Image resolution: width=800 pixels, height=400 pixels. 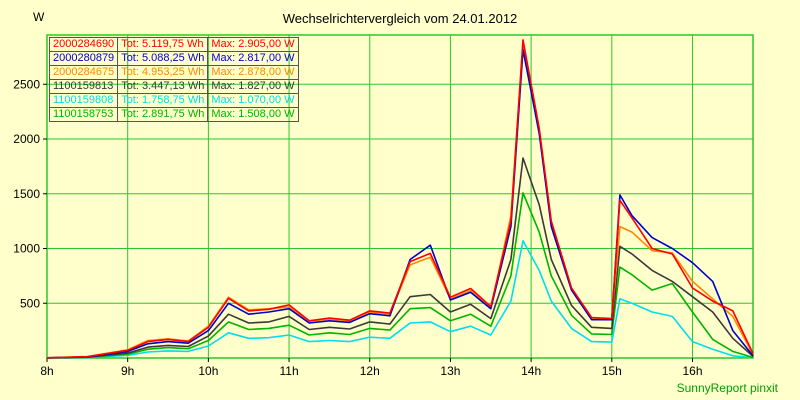 What do you see at coordinates (46, 371) in the screenshot?
I see `x-tick-label: 8h` at bounding box center [46, 371].